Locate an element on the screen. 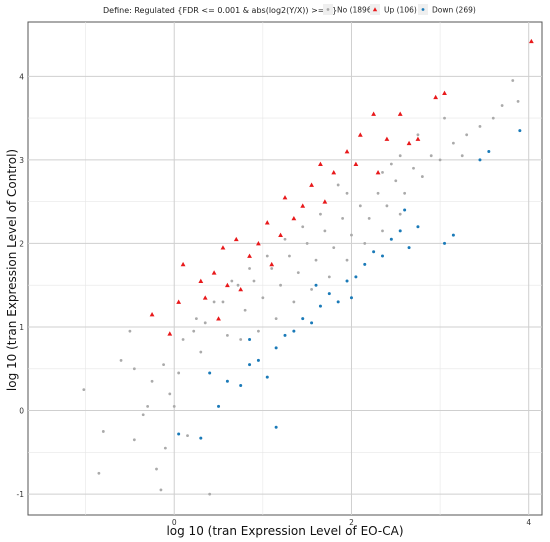  x-tick-label: 2 is located at coordinates (351, 522).